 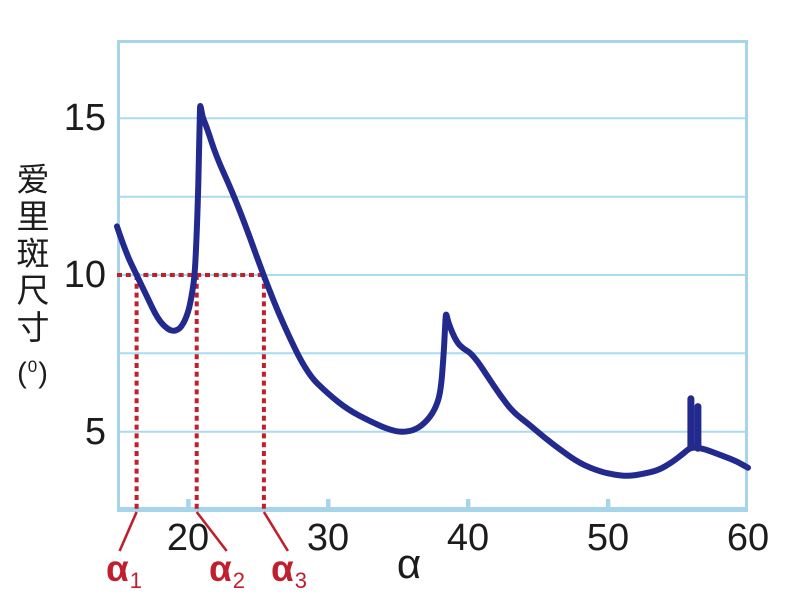 I want to click on y-axis-label-char: 爱, so click(x=33, y=179).